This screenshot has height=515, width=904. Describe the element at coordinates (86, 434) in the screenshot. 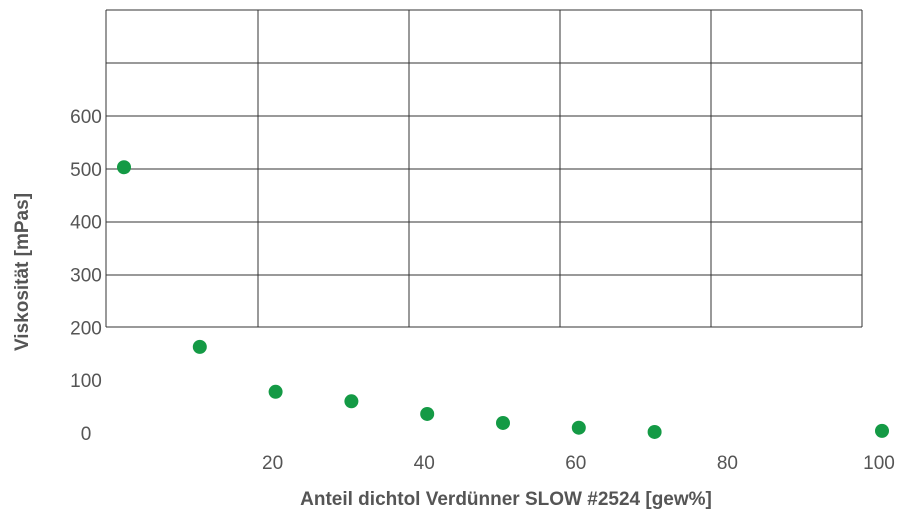

I see `y-tick-label: 0` at that location.